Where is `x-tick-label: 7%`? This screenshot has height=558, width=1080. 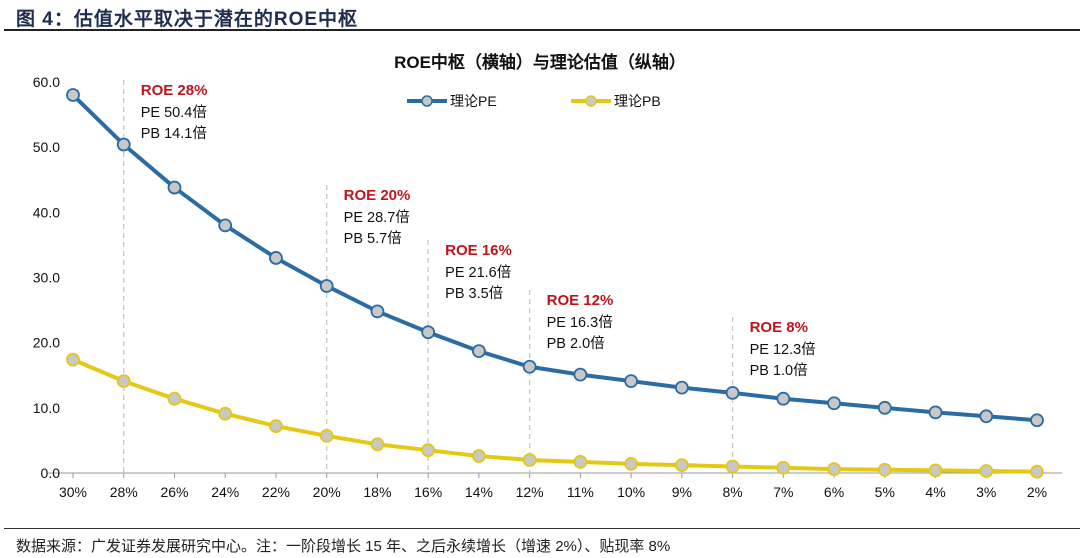
x-tick-label: 7% is located at coordinates (783, 492).